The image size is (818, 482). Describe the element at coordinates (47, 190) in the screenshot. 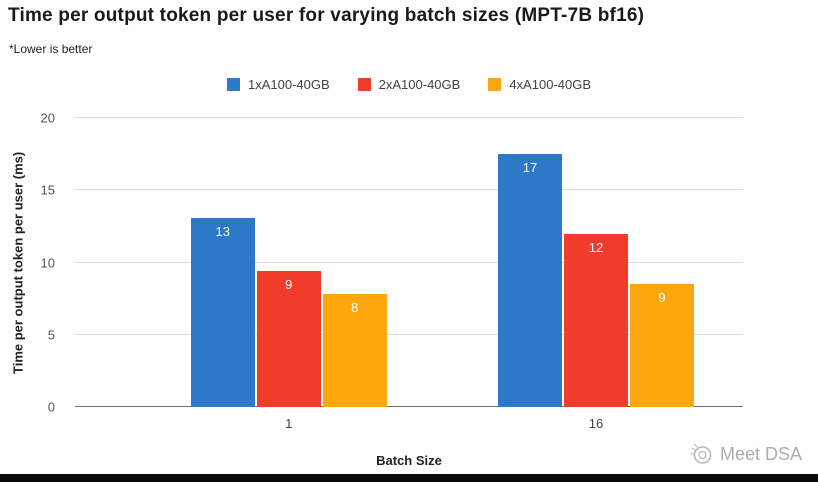

I see `y-tick-label: 15` at that location.